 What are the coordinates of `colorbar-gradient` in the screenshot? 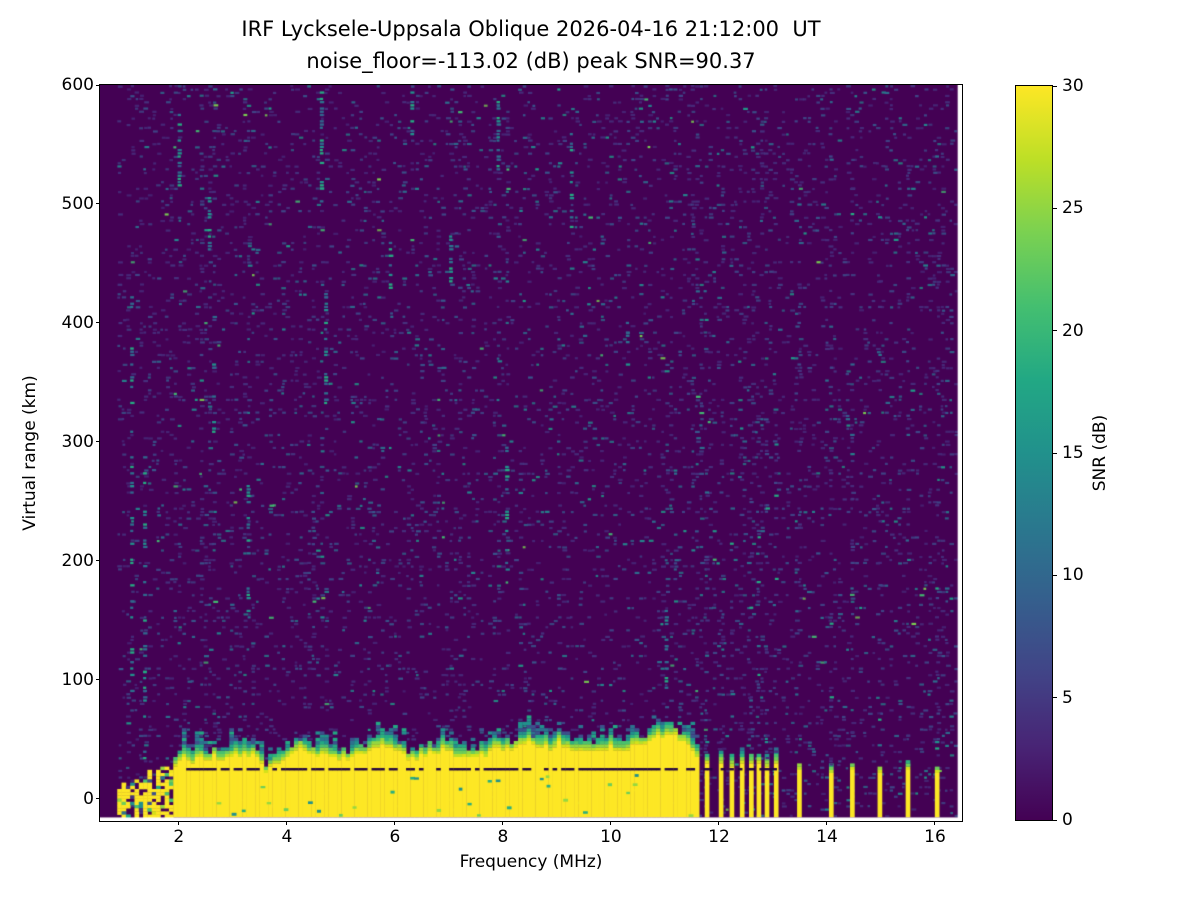 It's located at (1034, 453).